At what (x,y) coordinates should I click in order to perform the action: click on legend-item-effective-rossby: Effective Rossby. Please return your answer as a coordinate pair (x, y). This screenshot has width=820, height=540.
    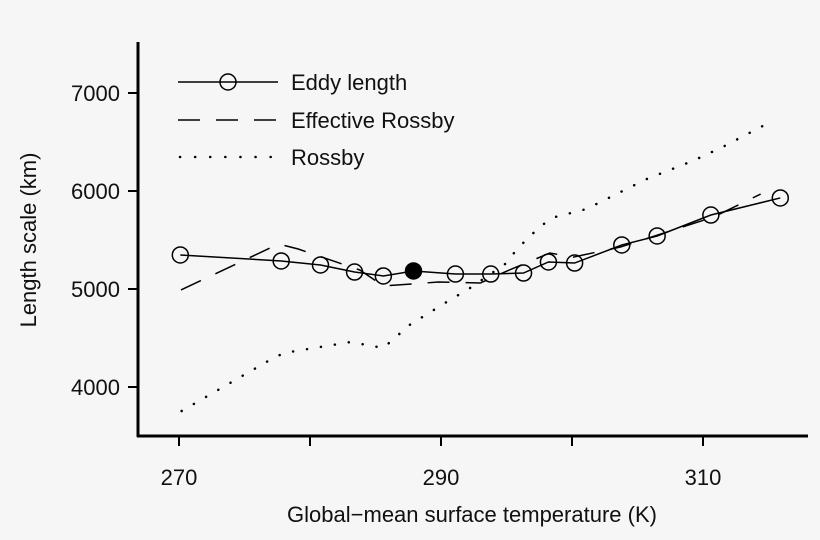
    Looking at the image, I should click on (316, 120).